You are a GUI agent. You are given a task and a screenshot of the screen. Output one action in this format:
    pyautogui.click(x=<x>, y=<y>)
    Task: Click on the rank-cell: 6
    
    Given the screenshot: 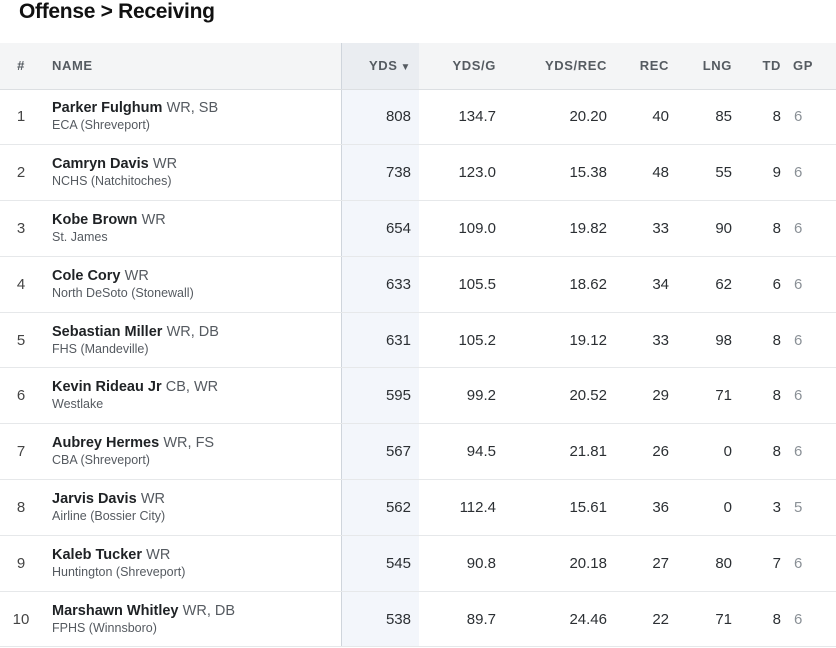 What is the action you would take?
    pyautogui.click(x=21, y=396)
    